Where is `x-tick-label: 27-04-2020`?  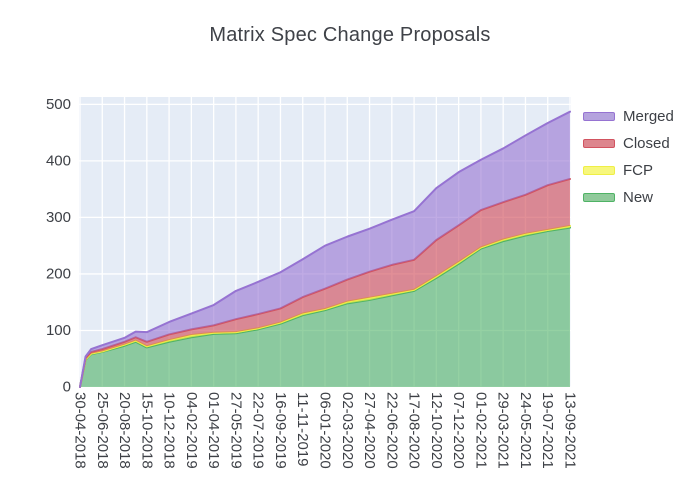
x-tick-label: 27-04-2020 is located at coordinates (369, 430).